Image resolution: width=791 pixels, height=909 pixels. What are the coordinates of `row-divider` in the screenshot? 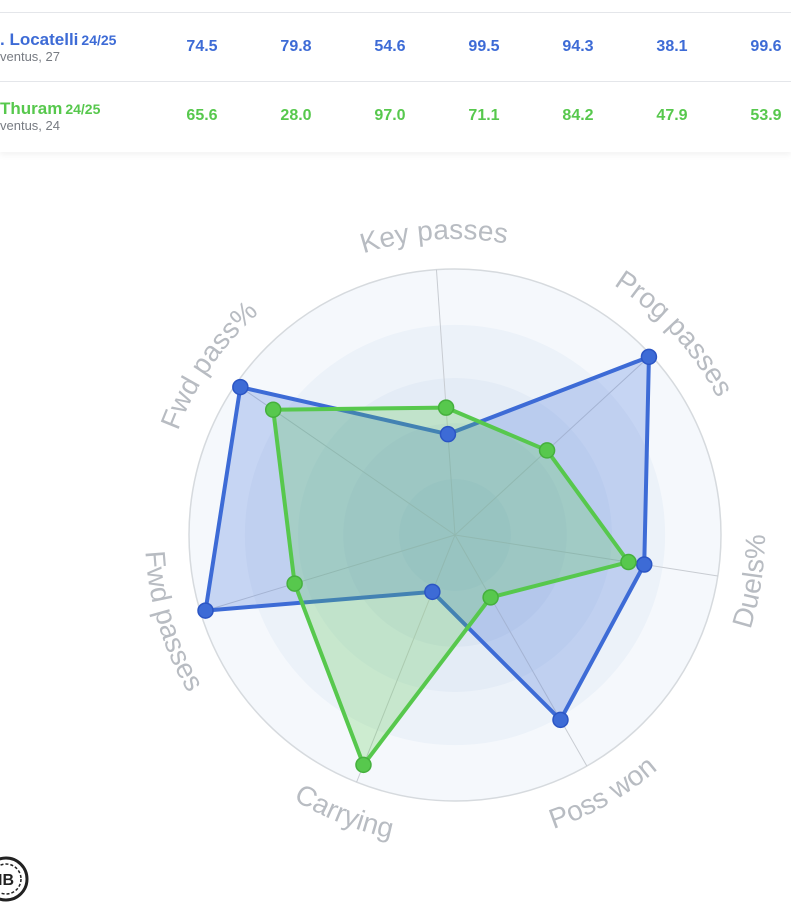 It's located at (395, 81).